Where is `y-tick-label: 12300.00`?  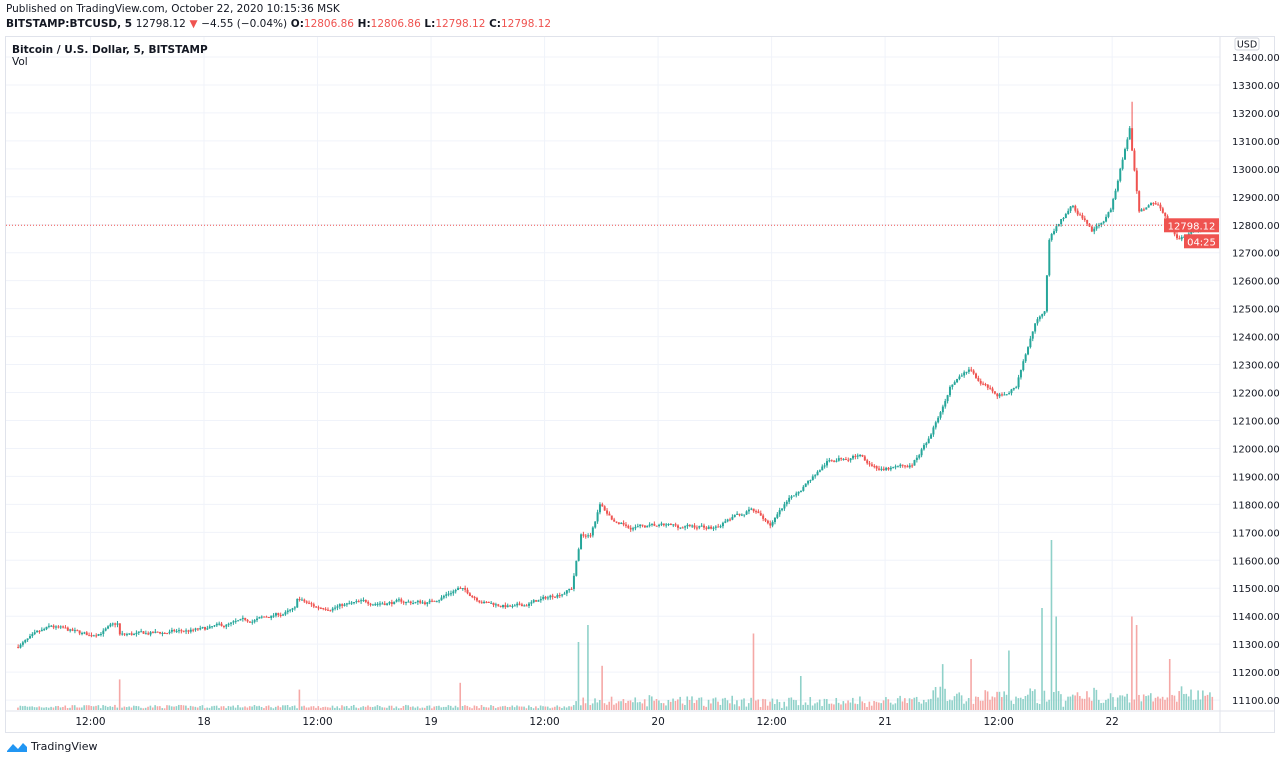 y-tick-label: 12300.00 is located at coordinates (1256, 366).